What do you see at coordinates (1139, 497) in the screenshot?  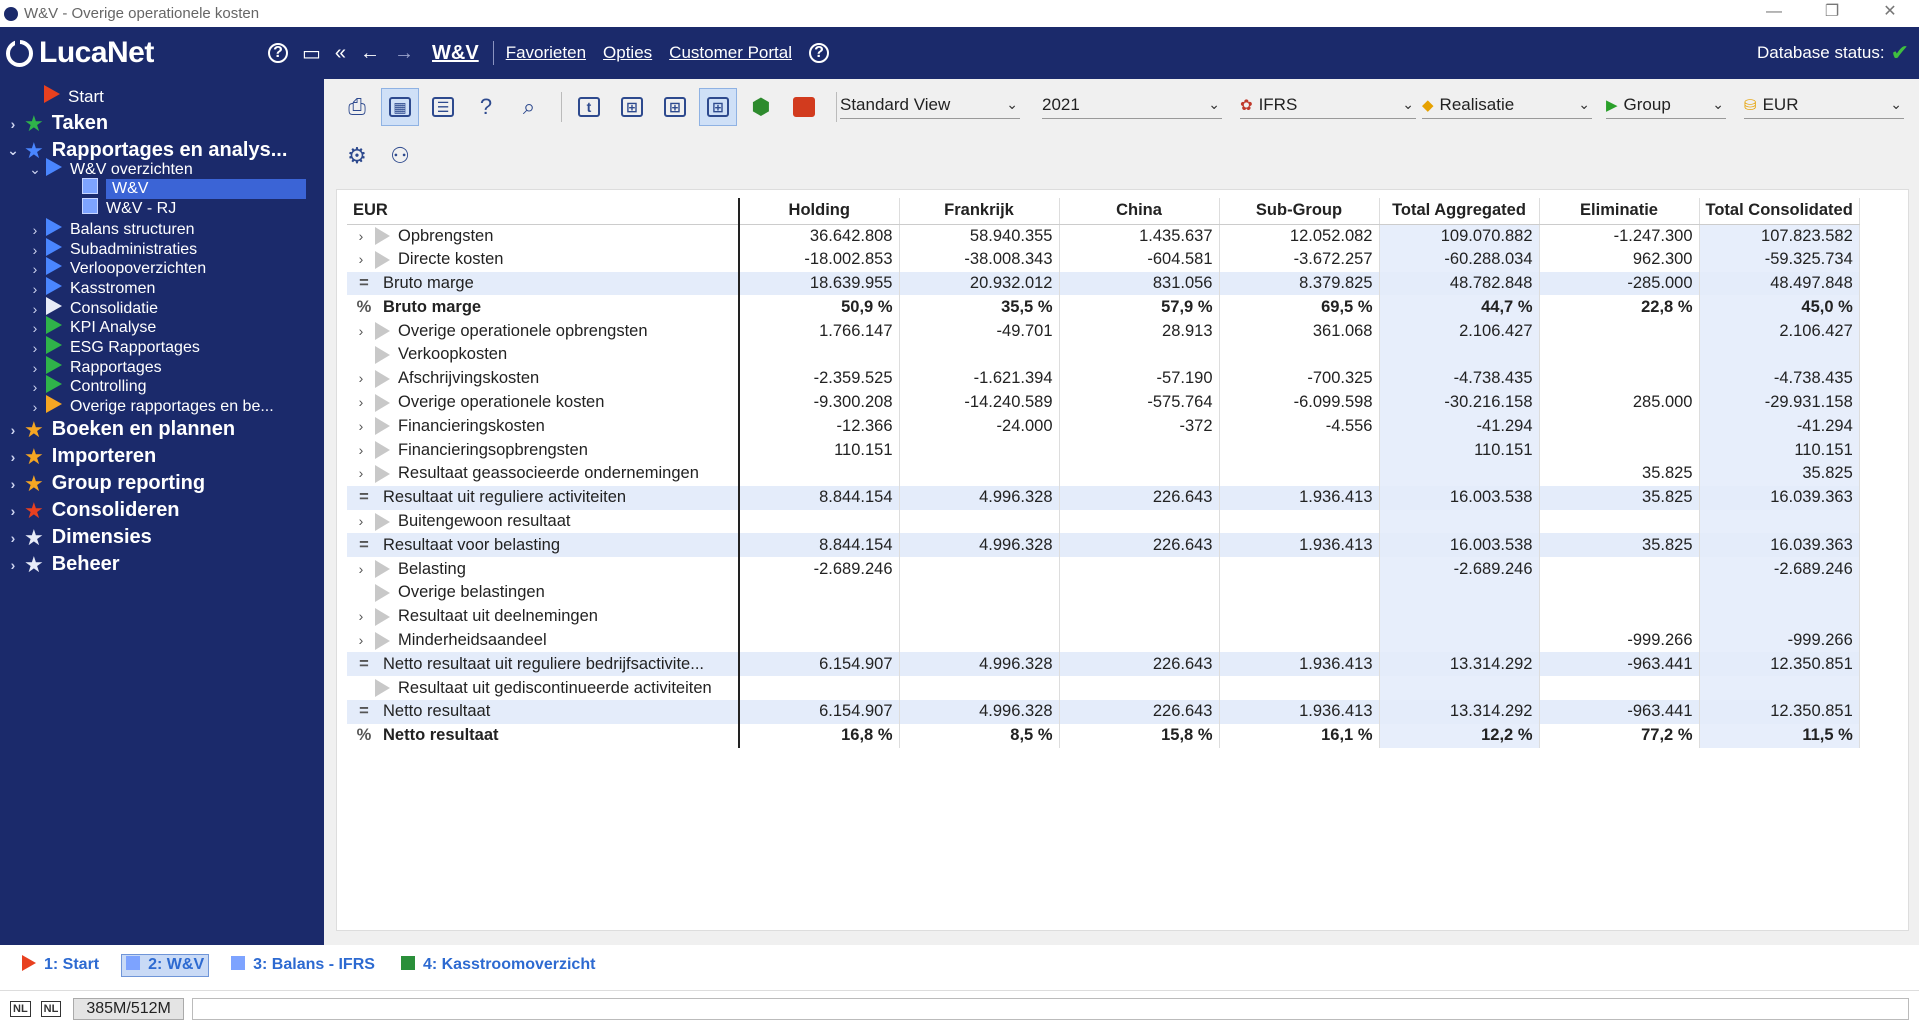 I see `value-cell: 226.643` at bounding box center [1139, 497].